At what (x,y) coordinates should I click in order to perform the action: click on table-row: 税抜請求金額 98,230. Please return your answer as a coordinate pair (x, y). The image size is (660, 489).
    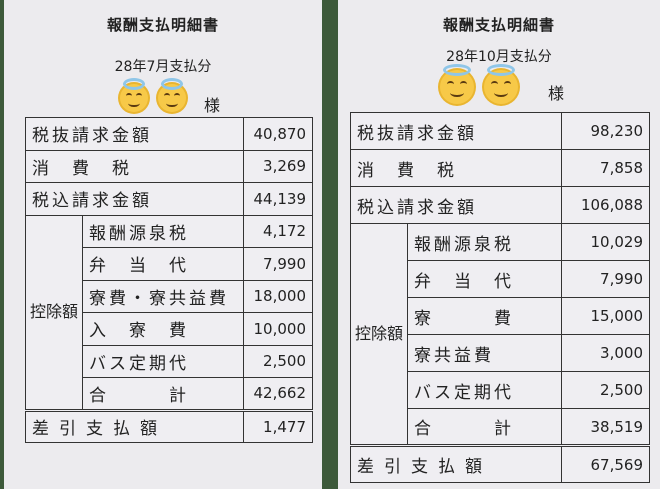
    Looking at the image, I should click on (500, 131).